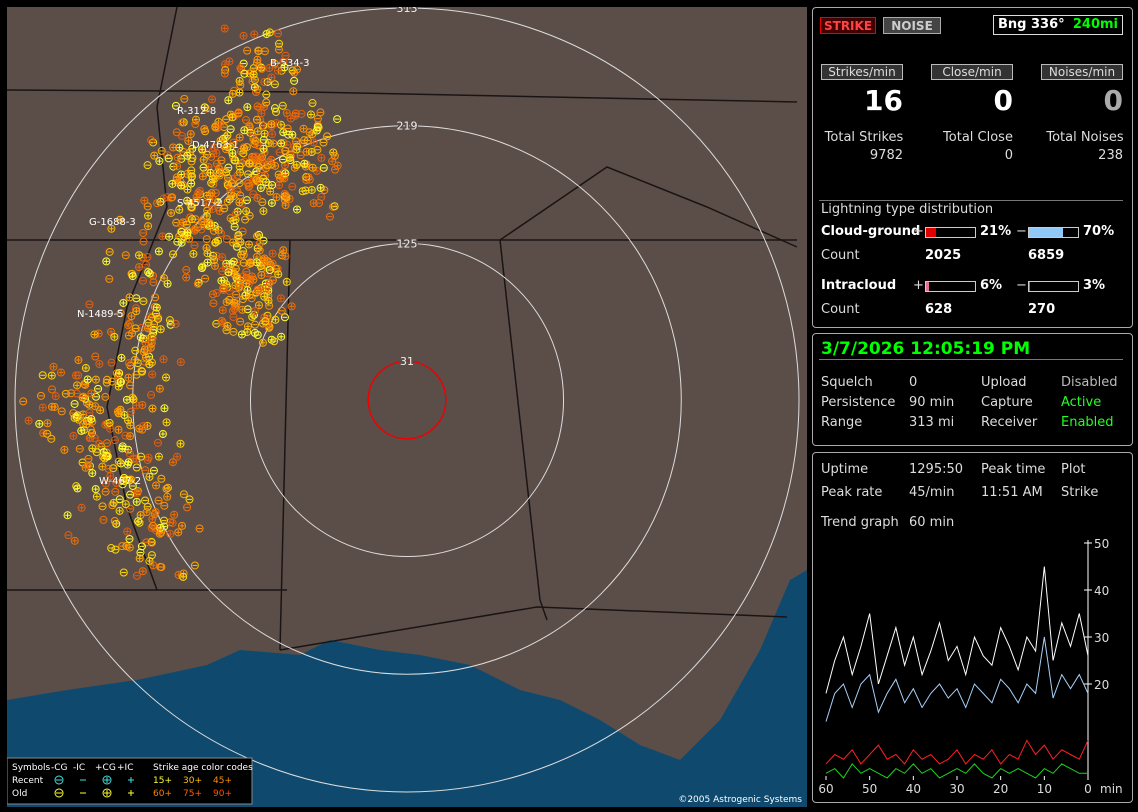  Describe the element at coordinates (1008, 155) in the screenshot. I see `total-value: 0` at that location.